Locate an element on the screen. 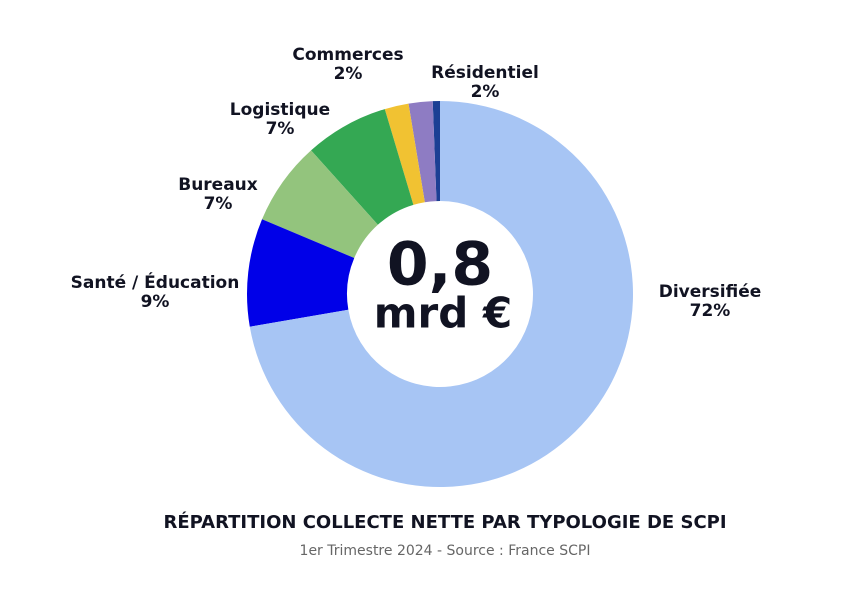 This screenshot has height=613, width=850. slice-value-label: 9% is located at coordinates (155, 302).